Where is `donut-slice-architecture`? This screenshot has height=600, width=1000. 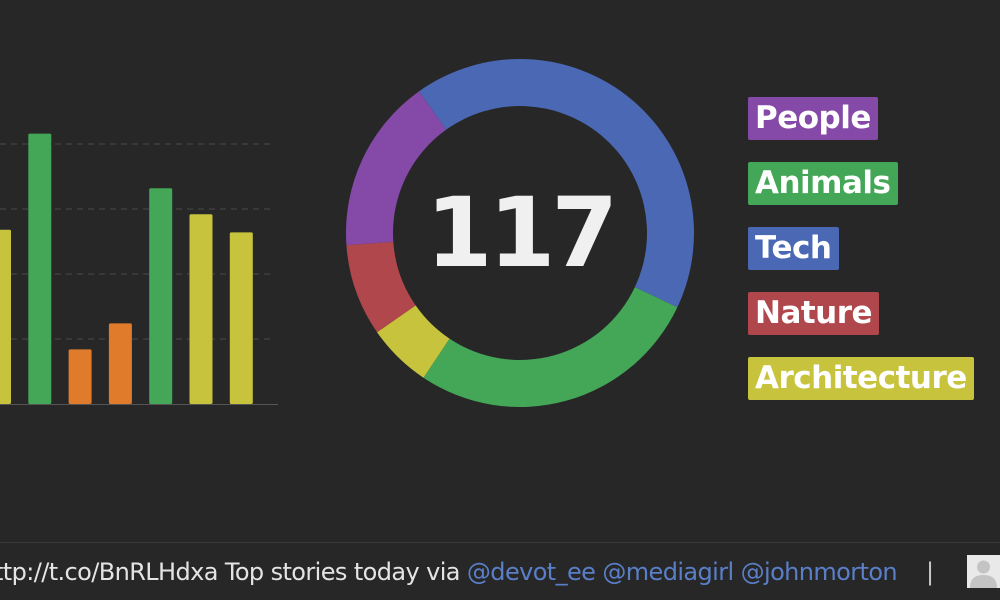
donut-slice-architecture is located at coordinates (413, 341).